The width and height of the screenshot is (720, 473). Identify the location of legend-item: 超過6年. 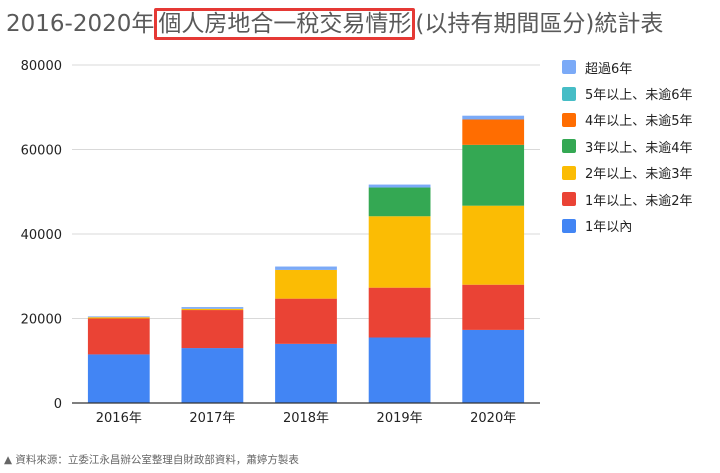
(640, 67).